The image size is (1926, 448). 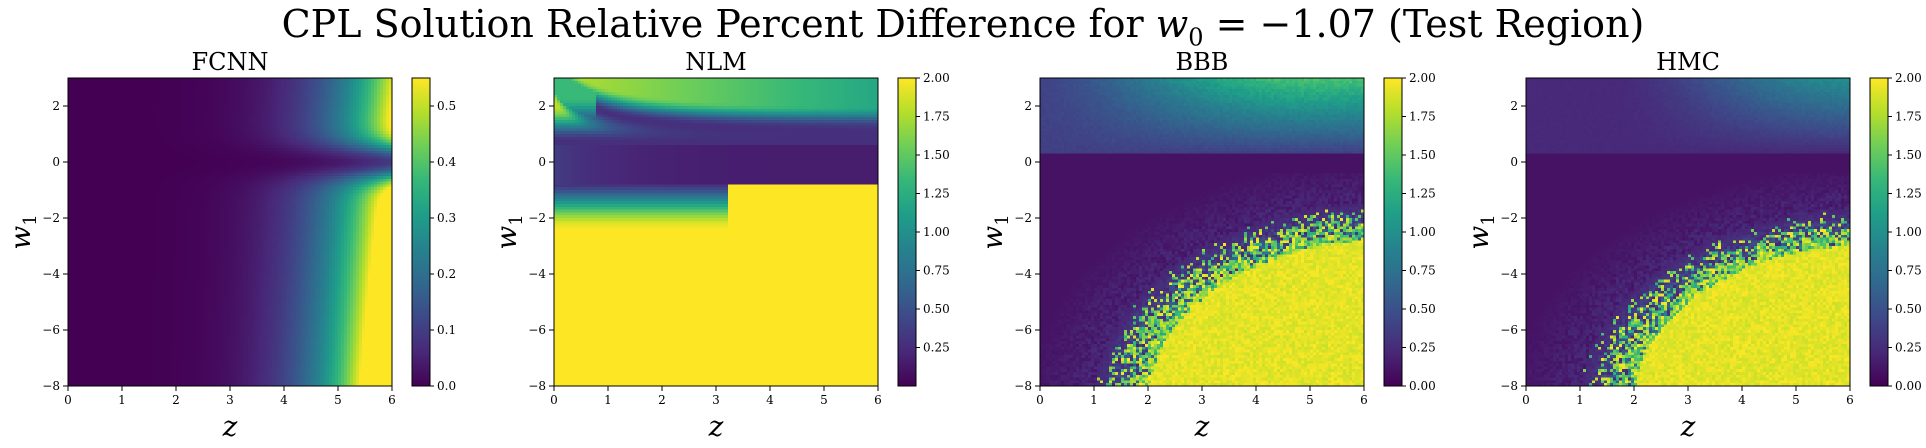 What do you see at coordinates (446, 162) in the screenshot?
I see `colorbar-tick-label: 0.4` at bounding box center [446, 162].